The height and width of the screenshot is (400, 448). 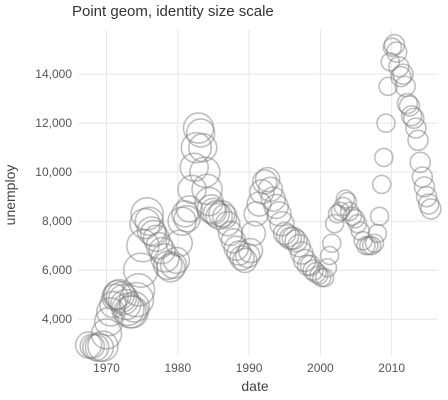 What do you see at coordinates (53, 74) in the screenshot?
I see `y-tick-label: 14,000` at bounding box center [53, 74].